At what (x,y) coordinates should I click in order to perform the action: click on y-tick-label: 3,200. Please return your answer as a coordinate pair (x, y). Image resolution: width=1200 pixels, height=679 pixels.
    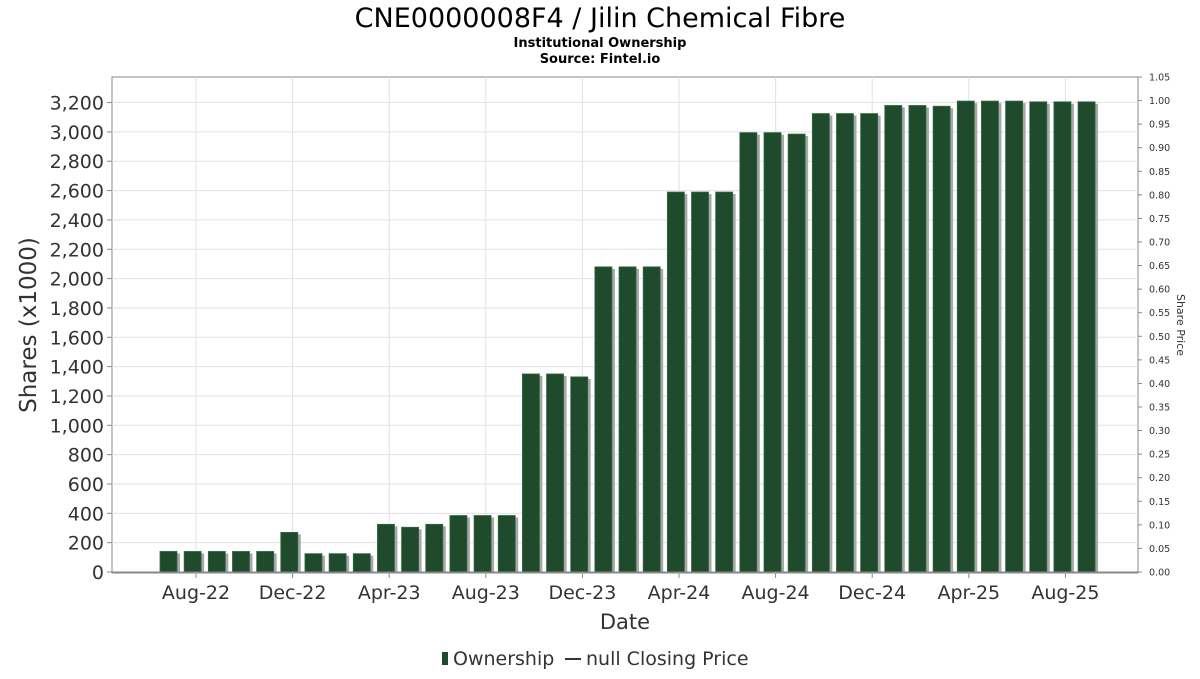
    Looking at the image, I should click on (77, 104).